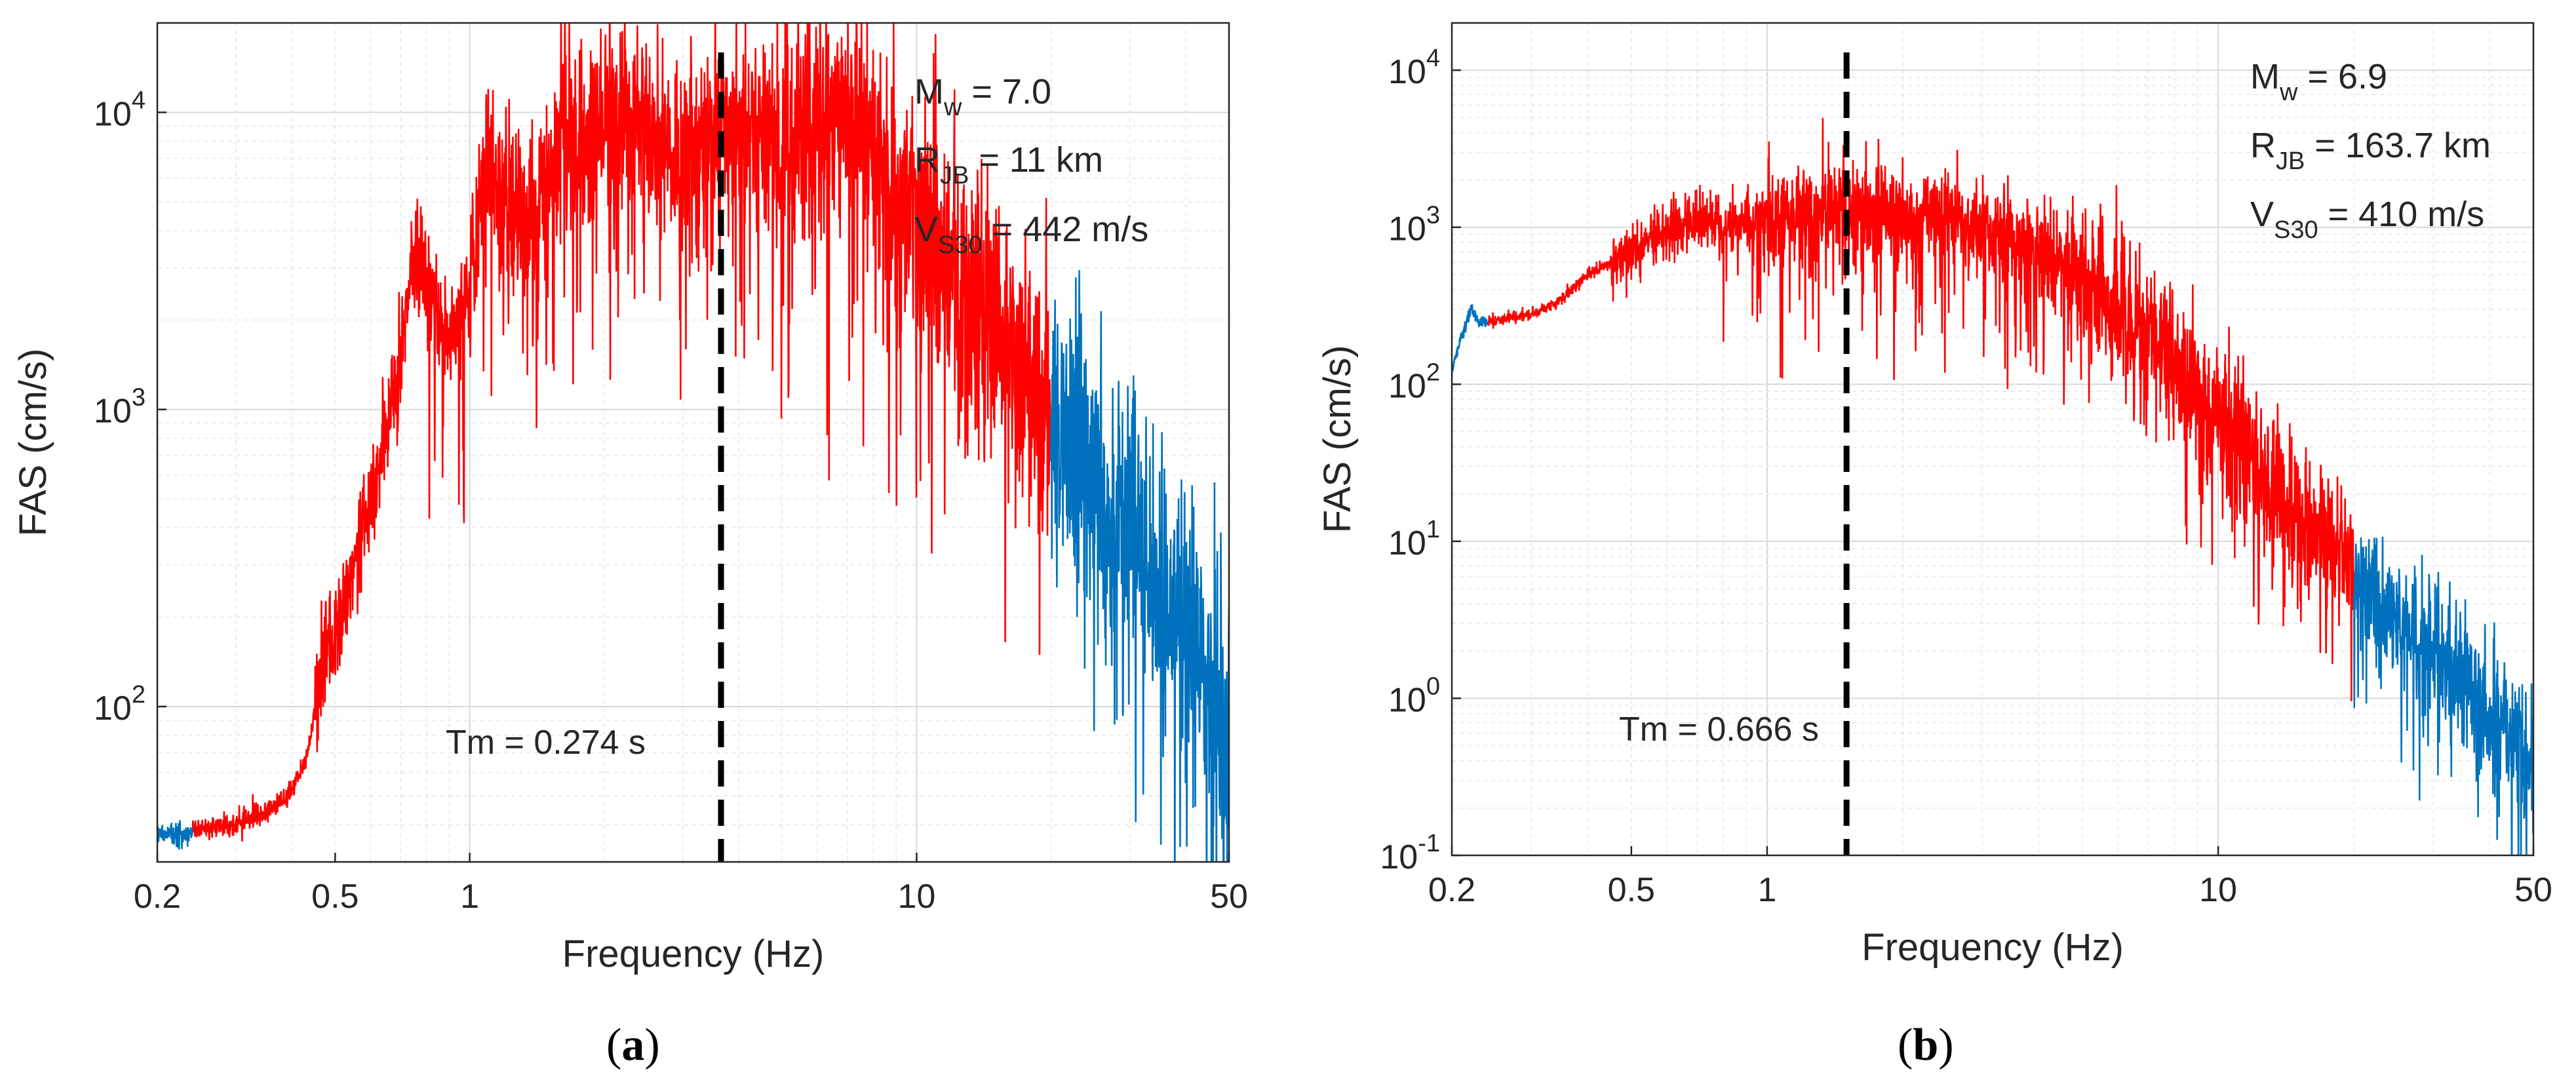  What do you see at coordinates (982, 96) in the screenshot?
I see `annotation-mw: Mw = 7.0` at bounding box center [982, 96].